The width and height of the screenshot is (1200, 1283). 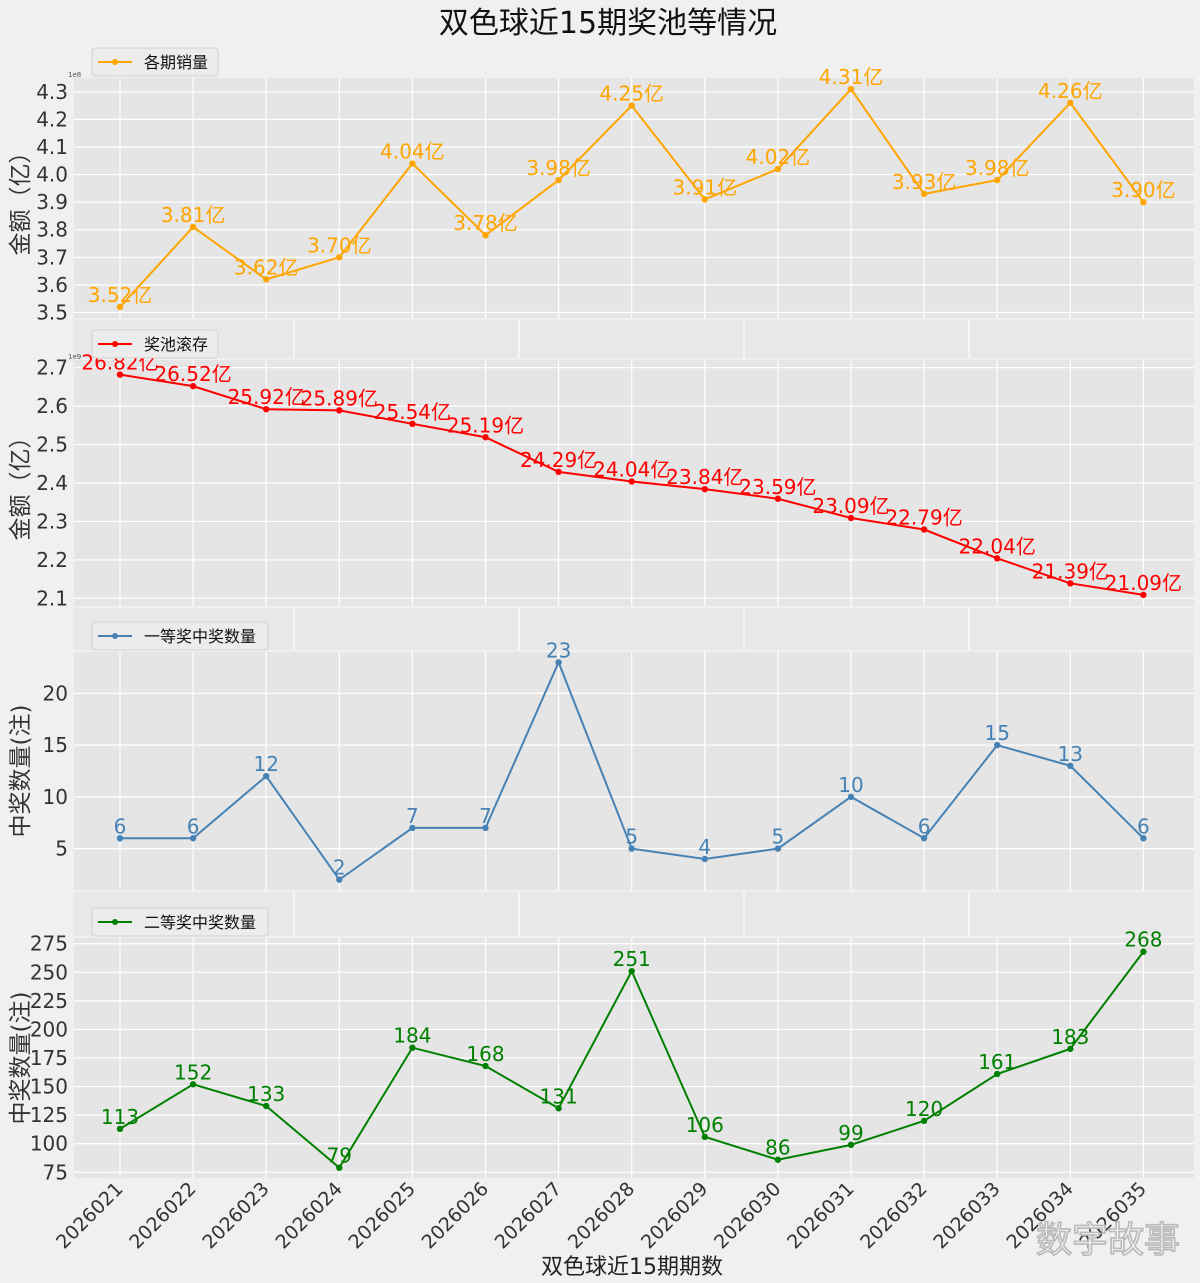 I want to click on data-label: 3.62亿, so click(x=266, y=267).